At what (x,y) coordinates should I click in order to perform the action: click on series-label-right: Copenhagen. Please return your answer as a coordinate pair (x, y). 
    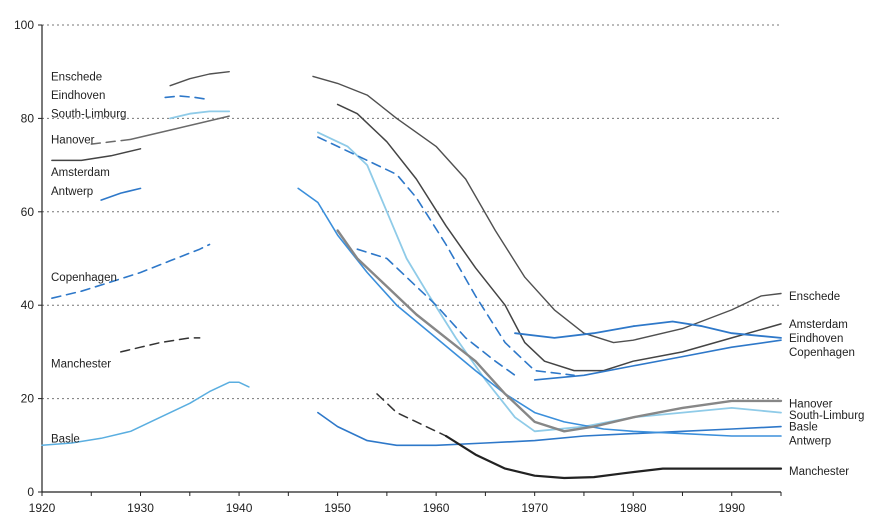
    Looking at the image, I should click on (822, 353).